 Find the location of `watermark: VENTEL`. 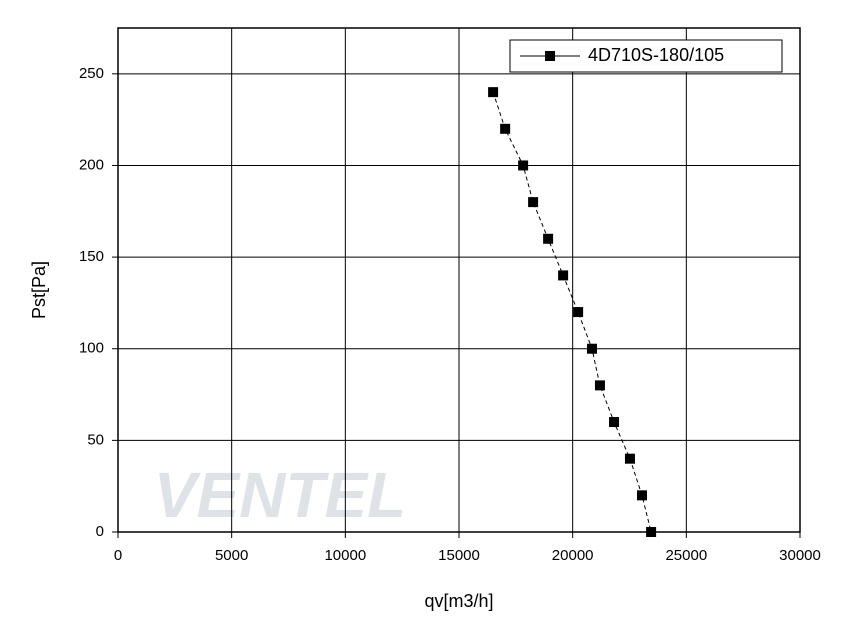

watermark: VENTEL is located at coordinates (280, 495).